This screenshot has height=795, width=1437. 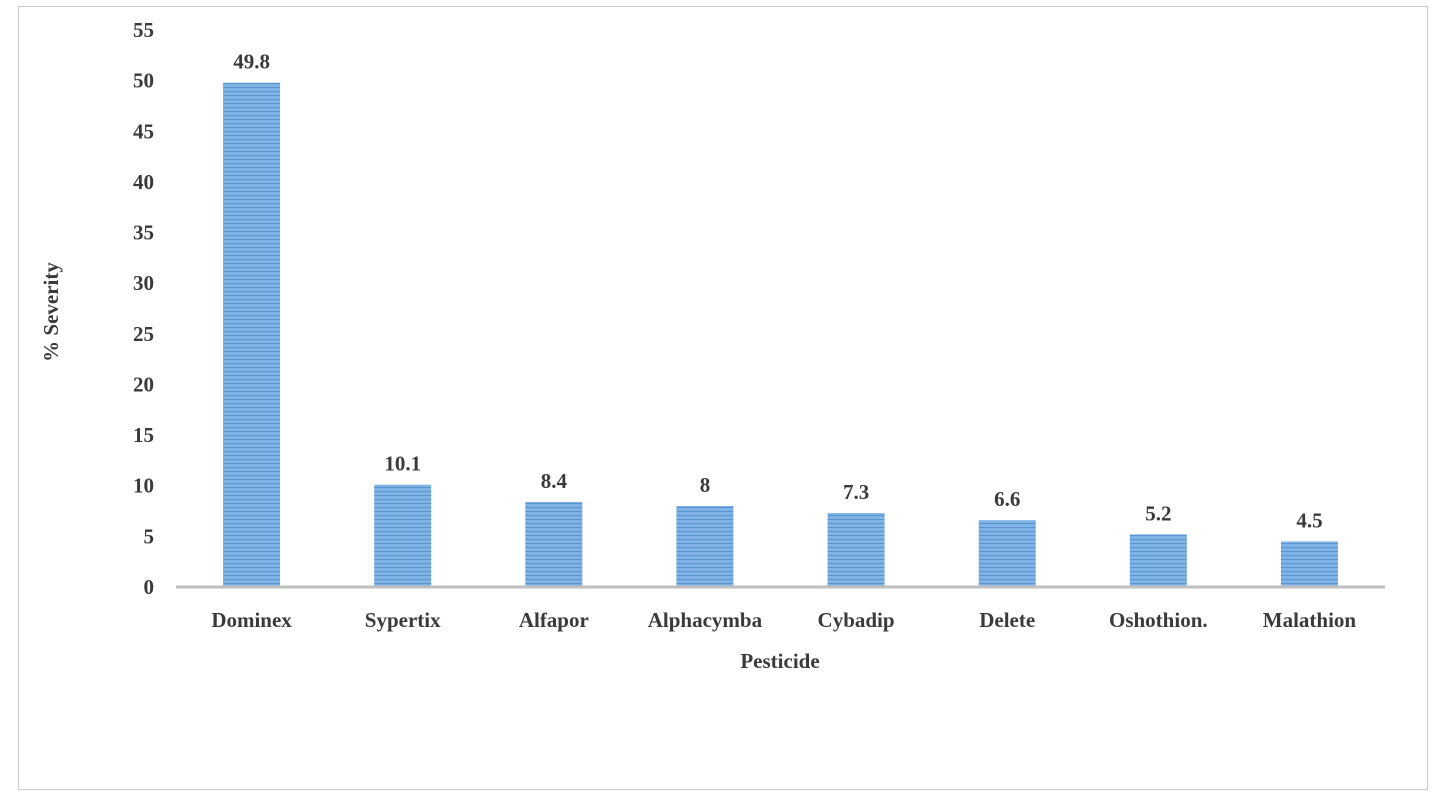 I want to click on data-label: 8, so click(x=705, y=485).